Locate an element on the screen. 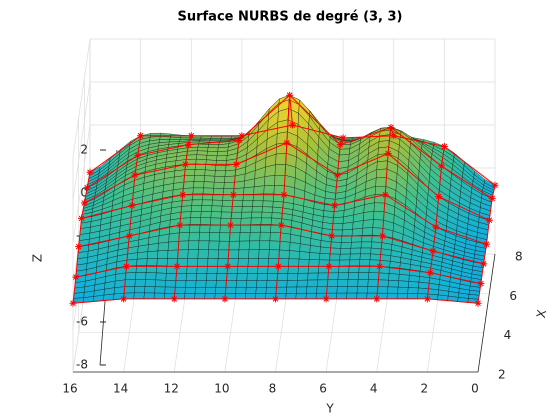 The image size is (560, 420). y-axis-label: Y is located at coordinates (329, 409).